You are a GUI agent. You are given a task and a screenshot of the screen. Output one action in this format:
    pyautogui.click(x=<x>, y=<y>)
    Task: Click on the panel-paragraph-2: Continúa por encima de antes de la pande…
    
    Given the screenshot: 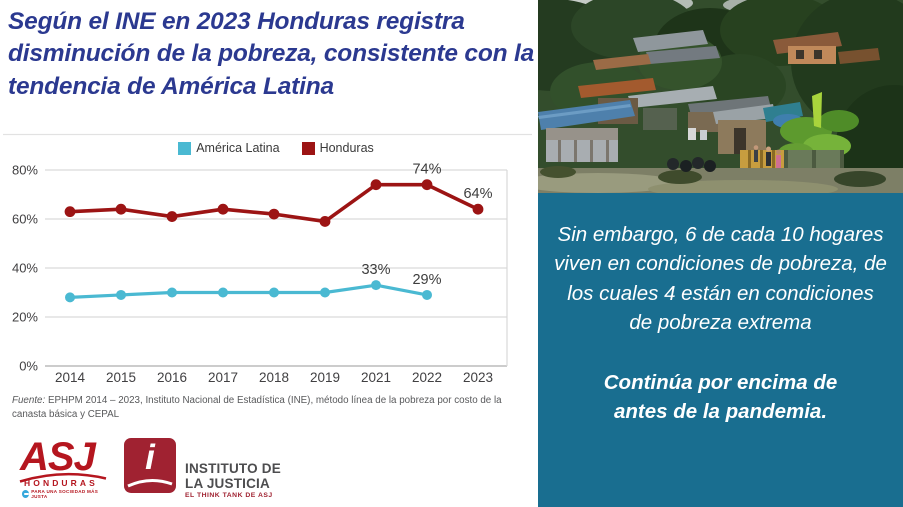 What is the action you would take?
    pyautogui.click(x=720, y=397)
    